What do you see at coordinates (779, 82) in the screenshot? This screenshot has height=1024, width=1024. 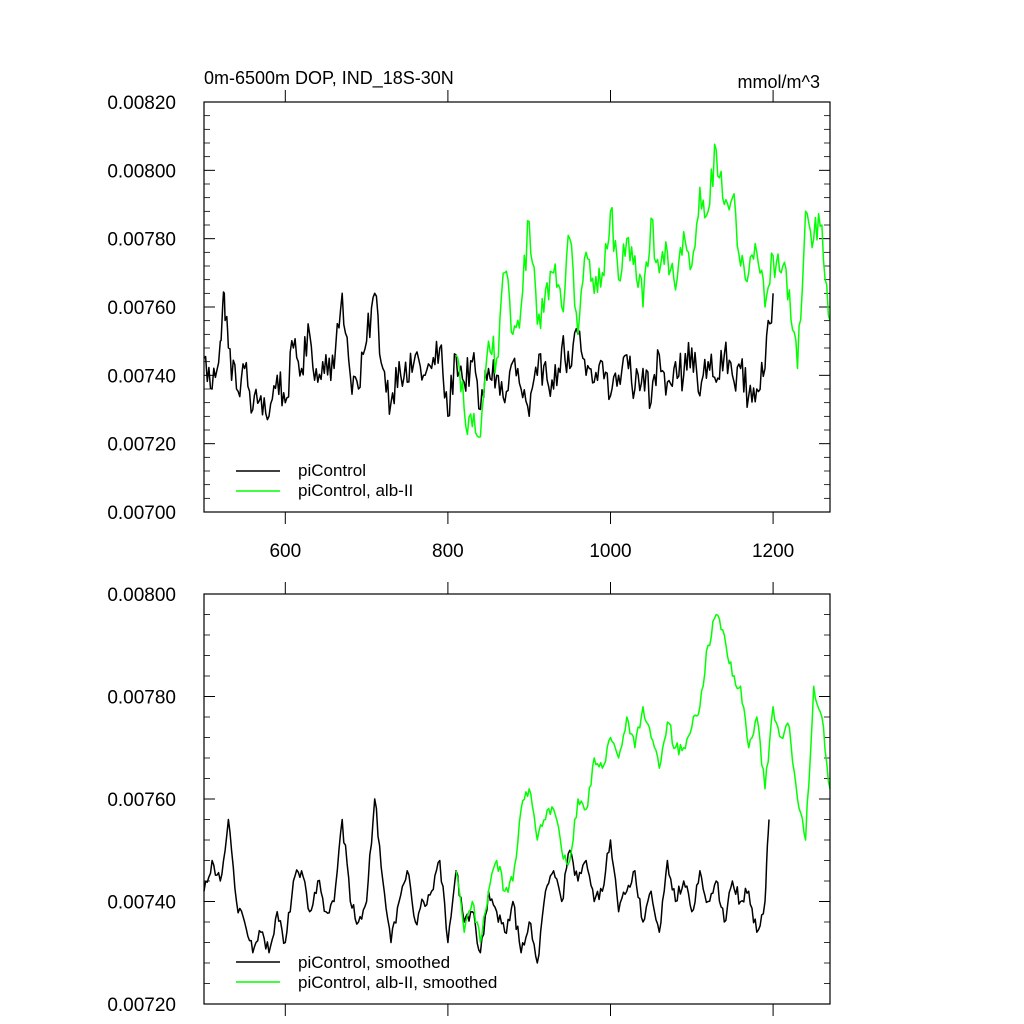 I see `units-label: mmol/m^3` at bounding box center [779, 82].